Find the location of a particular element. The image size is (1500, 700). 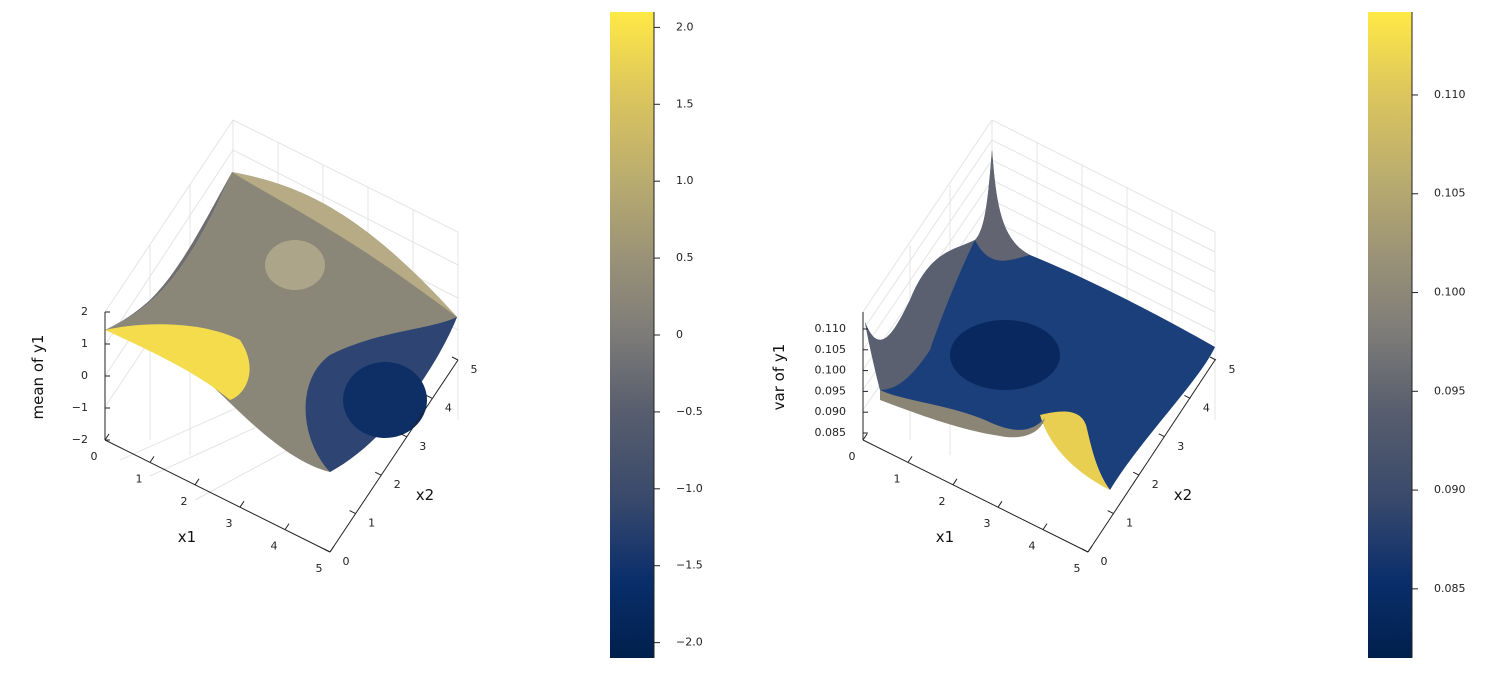

z-axis-ticks-1: −2 −1 0 1 2 is located at coordinates (91, 375).